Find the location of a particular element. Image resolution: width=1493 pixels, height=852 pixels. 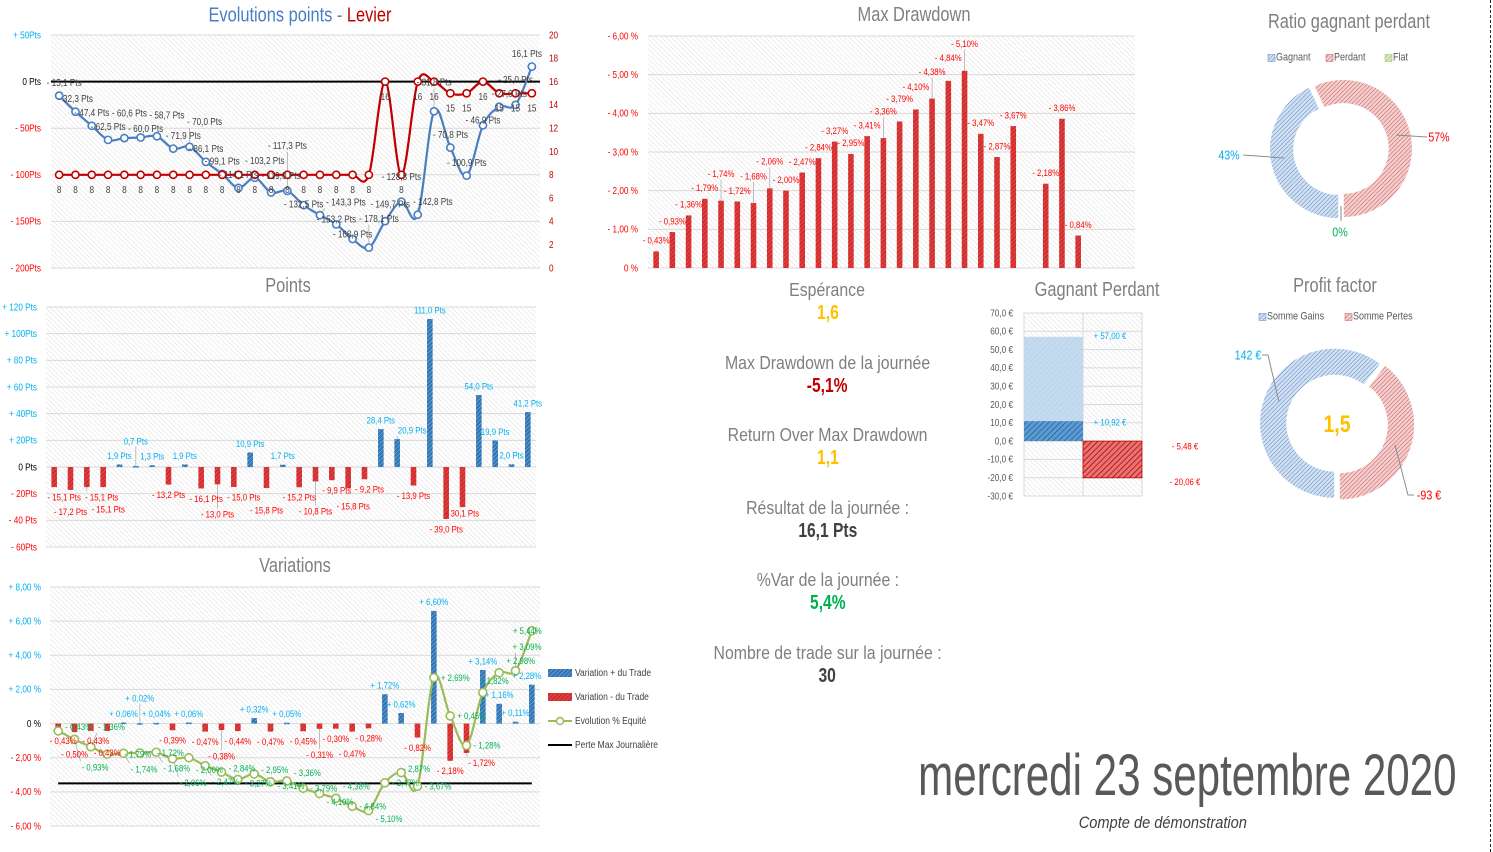

variation-bar-label: + 0,05% is located at coordinates (286, 713).